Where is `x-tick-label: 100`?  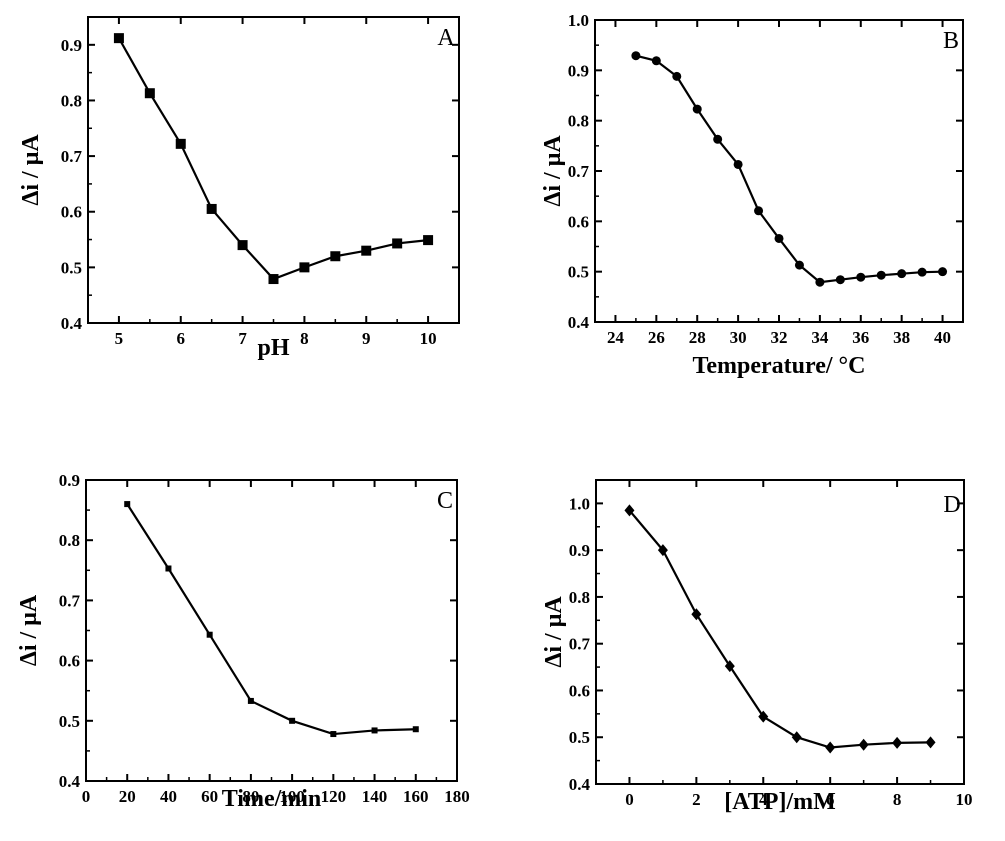 x-tick-label: 100 is located at coordinates (292, 796).